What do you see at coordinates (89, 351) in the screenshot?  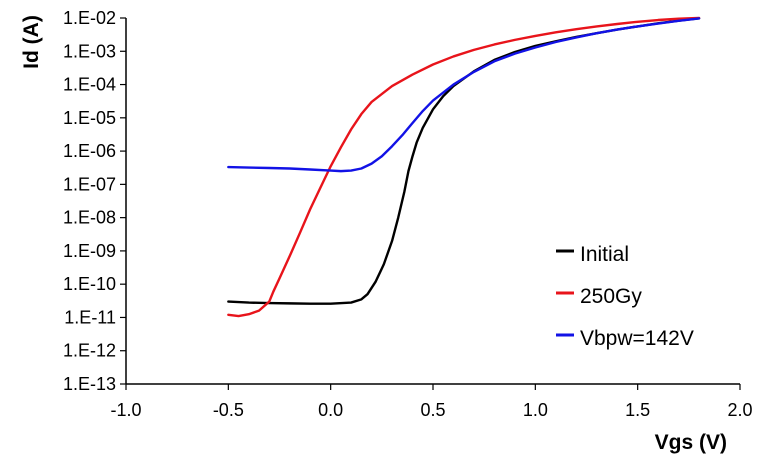 I see `y-tick-label: 1.E-12` at bounding box center [89, 351].